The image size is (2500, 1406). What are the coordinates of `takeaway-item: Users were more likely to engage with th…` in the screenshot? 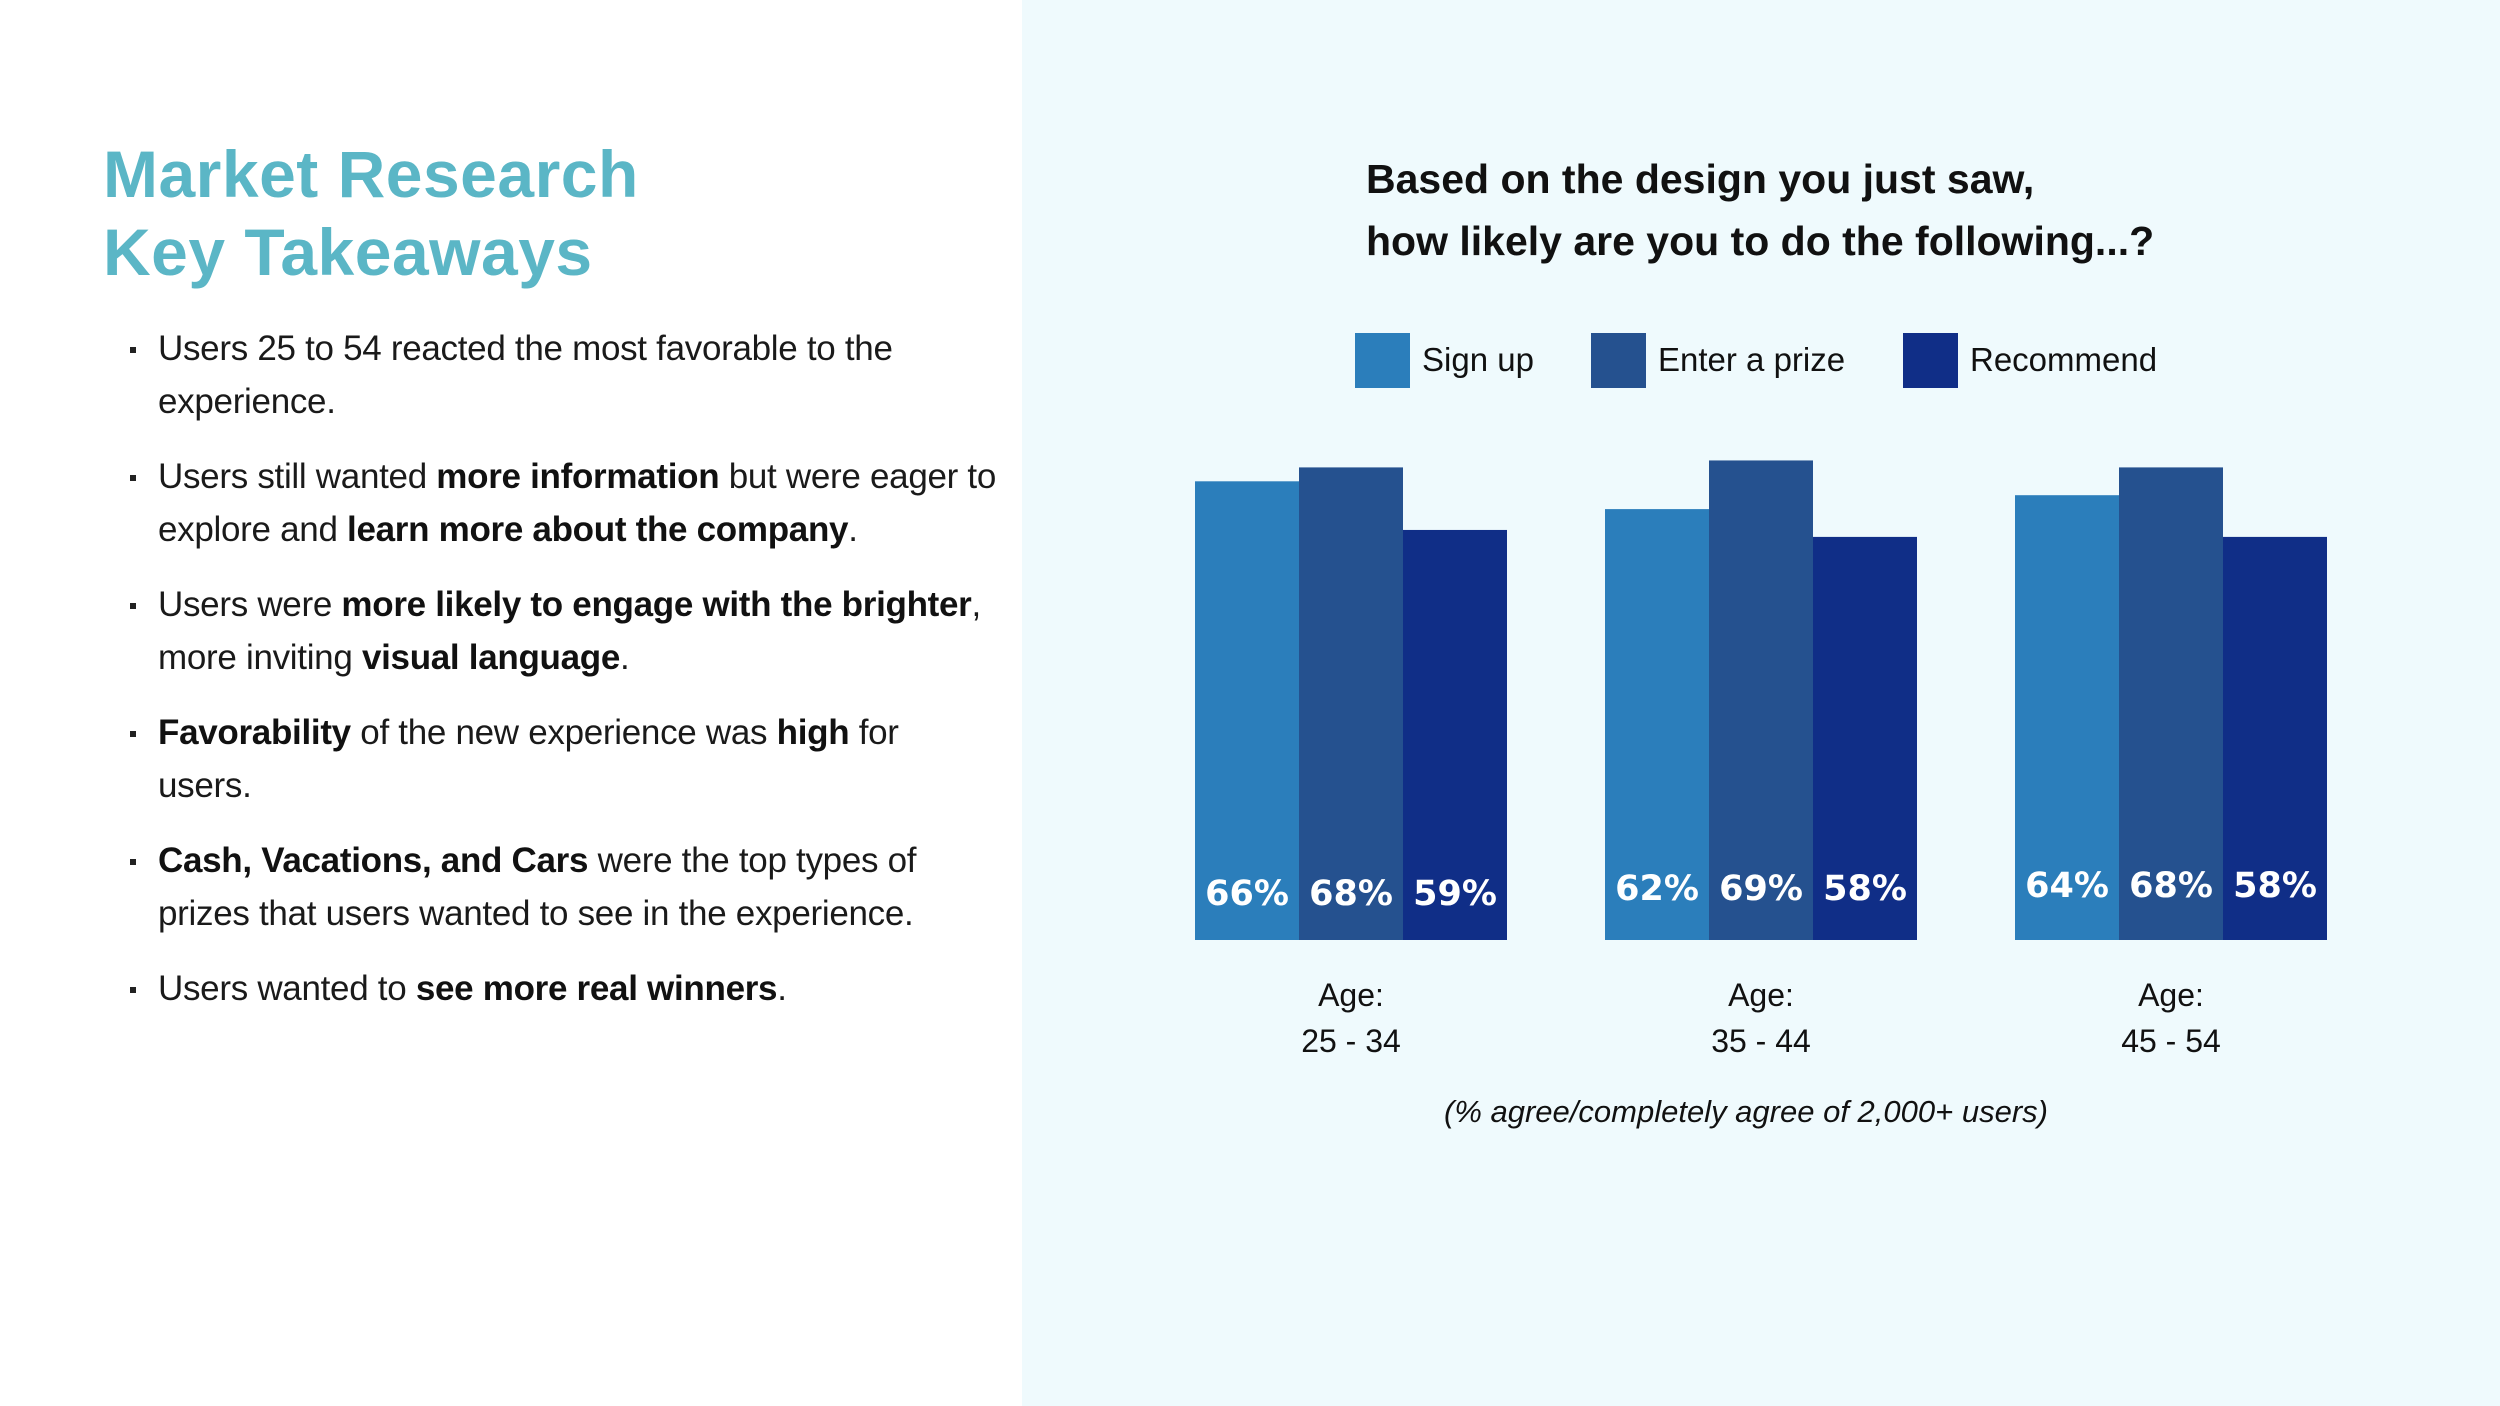 It's located at (560, 631).